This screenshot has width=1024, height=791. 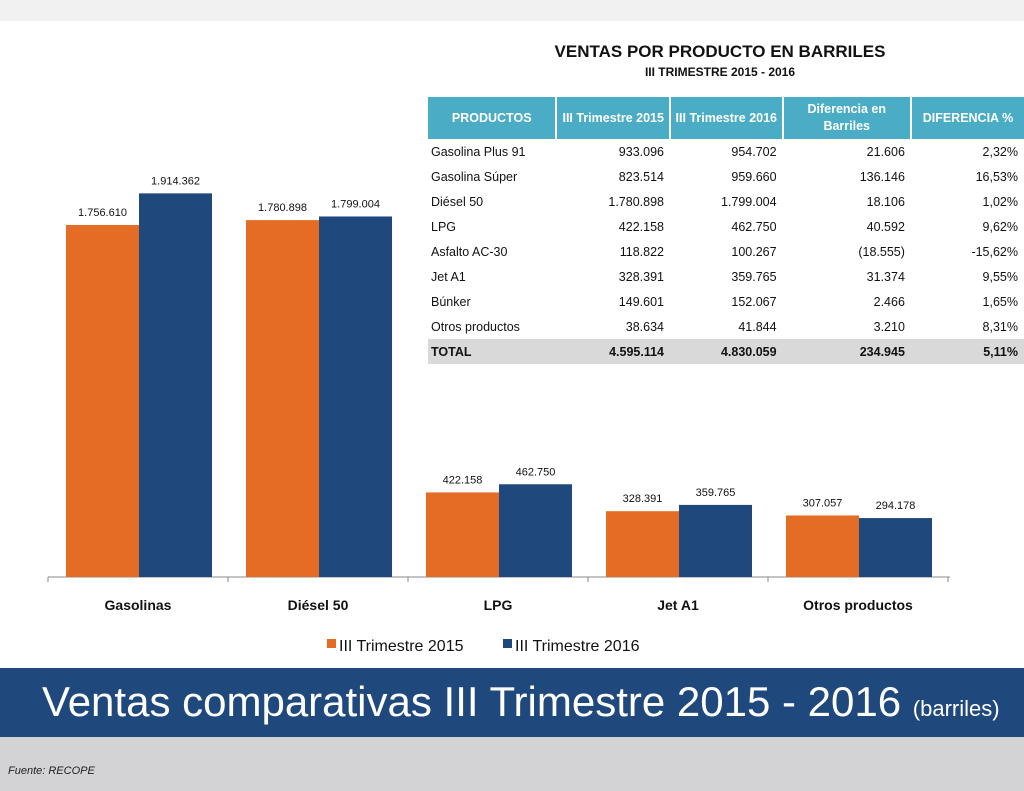 What do you see at coordinates (512, 10) in the screenshot?
I see `top-band` at bounding box center [512, 10].